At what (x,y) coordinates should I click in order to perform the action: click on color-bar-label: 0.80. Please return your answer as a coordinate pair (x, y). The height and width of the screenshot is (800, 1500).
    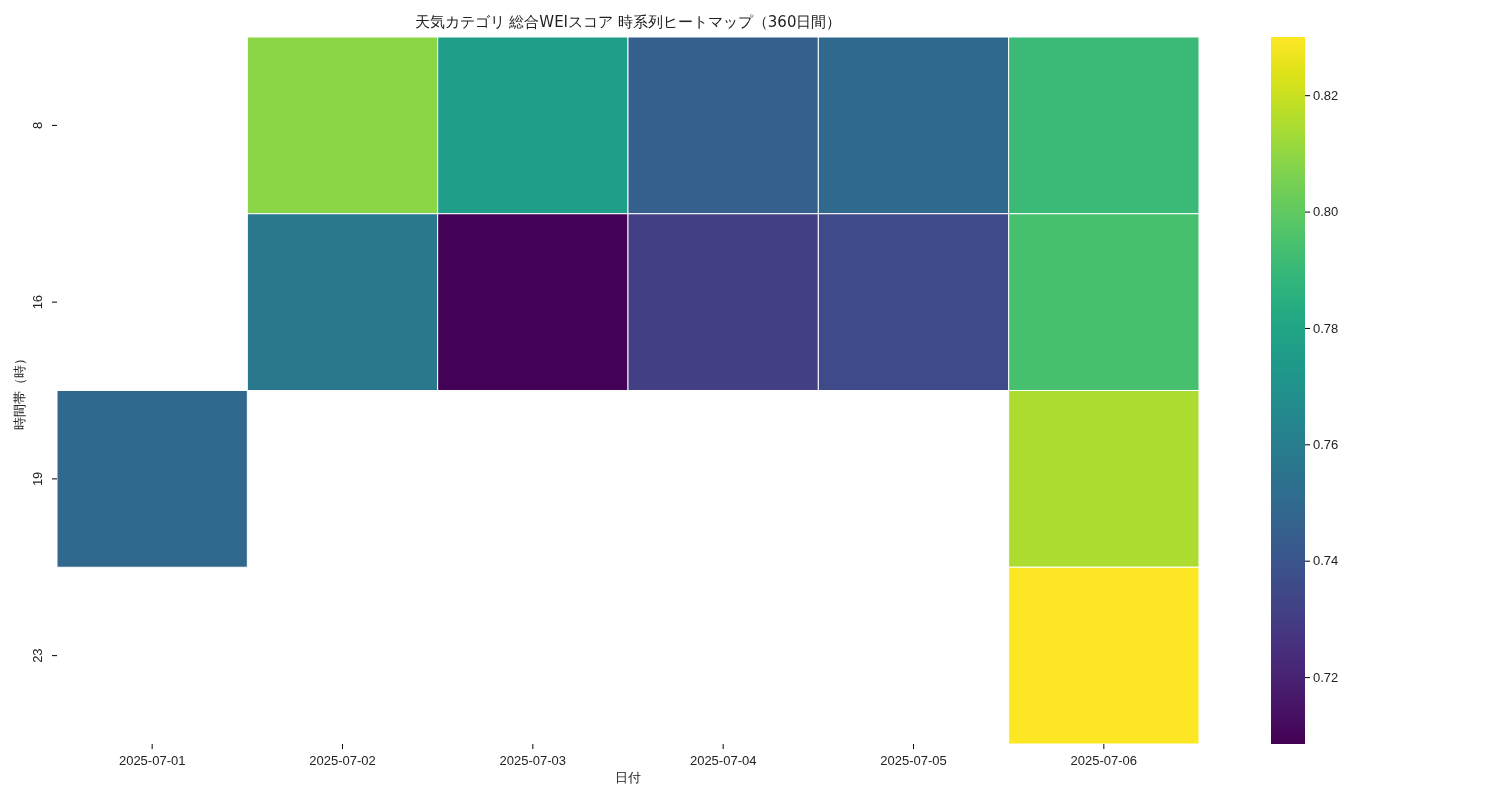
    Looking at the image, I should click on (1326, 212).